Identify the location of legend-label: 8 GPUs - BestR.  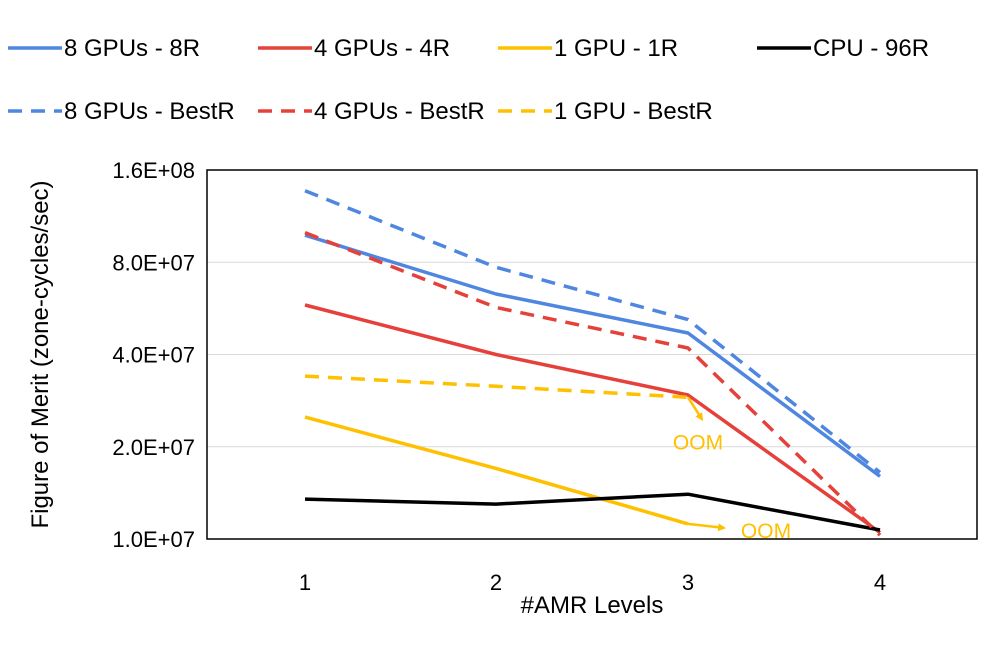
(149, 111).